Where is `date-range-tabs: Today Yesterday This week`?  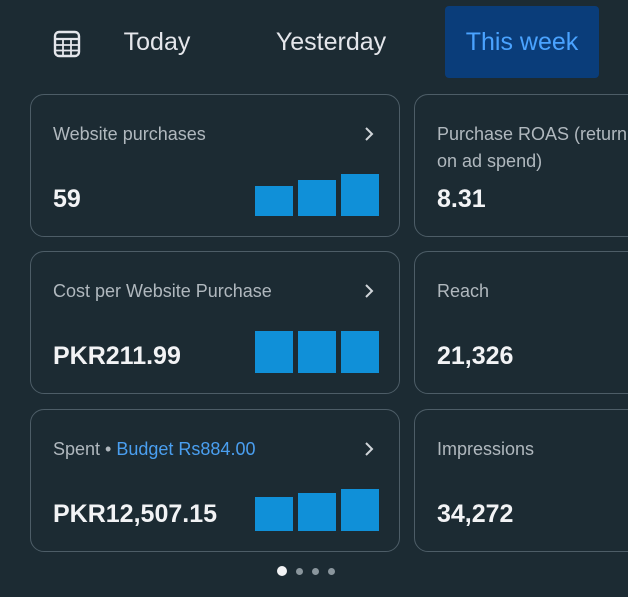 date-range-tabs: Today Yesterday This week is located at coordinates (314, 43).